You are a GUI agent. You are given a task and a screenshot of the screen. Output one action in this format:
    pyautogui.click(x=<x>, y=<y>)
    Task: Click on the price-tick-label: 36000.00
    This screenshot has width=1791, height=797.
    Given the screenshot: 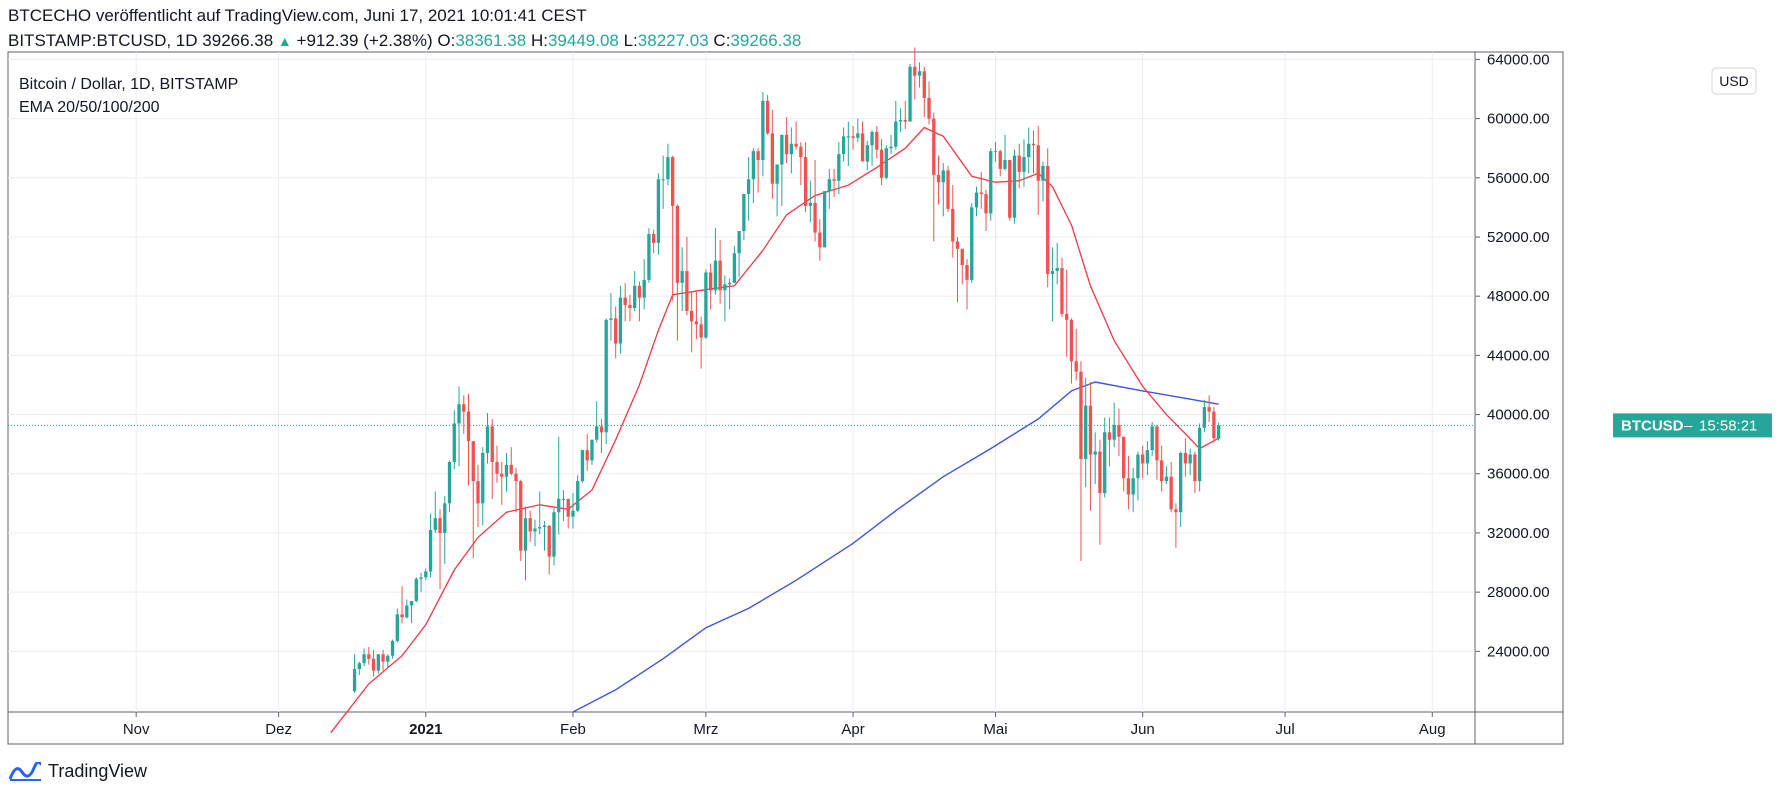 What is the action you would take?
    pyautogui.click(x=1518, y=474)
    